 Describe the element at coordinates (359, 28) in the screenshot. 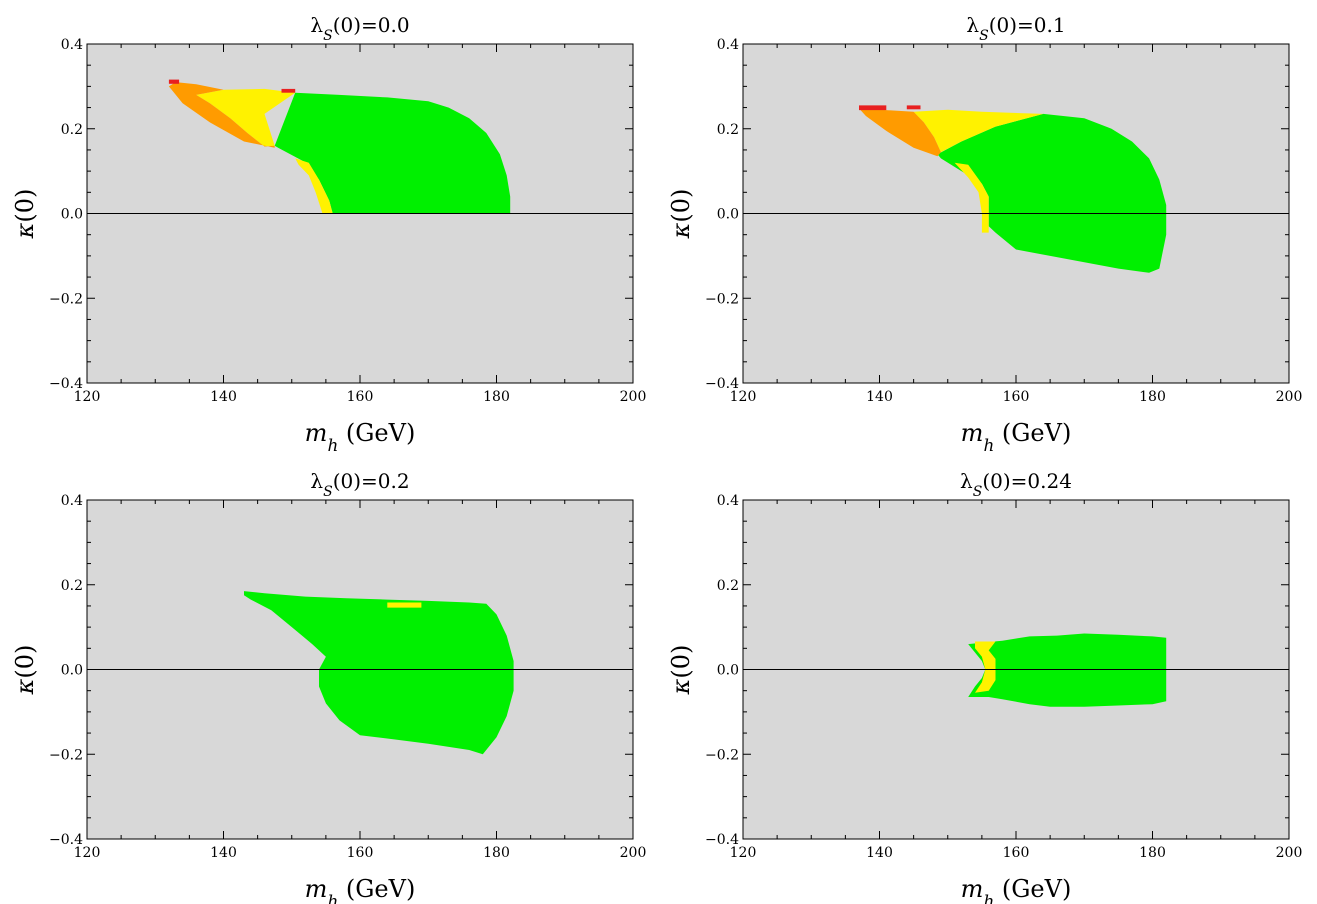

I see `panel-title: λS(0)=0.0` at that location.